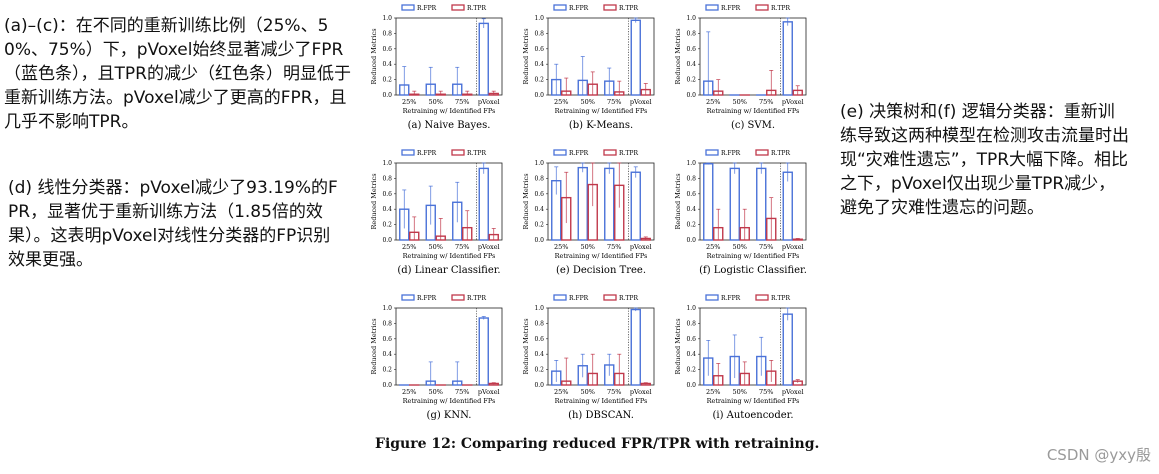 The width and height of the screenshot is (1159, 474). Describe the element at coordinates (448, 270) in the screenshot. I see `subfigure-caption: (d) Linear Classifier.` at that location.